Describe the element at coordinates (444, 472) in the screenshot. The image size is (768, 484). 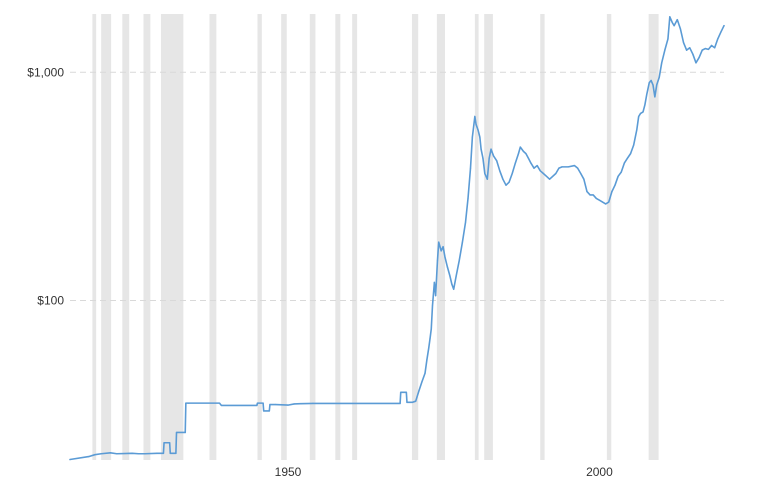
I see `x-axis-tick-labels: 1950 2000` at that location.